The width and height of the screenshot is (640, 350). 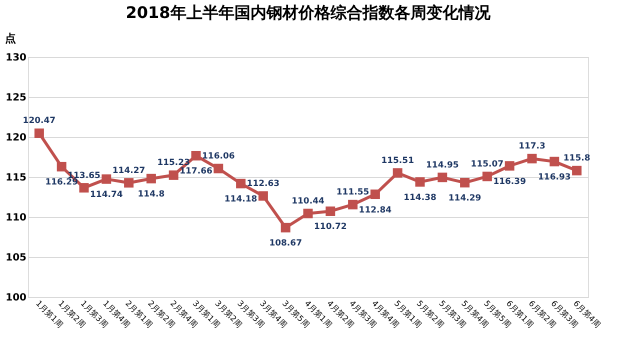 What do you see at coordinates (10, 38) in the screenshot?
I see `y-axis-title: 点` at bounding box center [10, 38].